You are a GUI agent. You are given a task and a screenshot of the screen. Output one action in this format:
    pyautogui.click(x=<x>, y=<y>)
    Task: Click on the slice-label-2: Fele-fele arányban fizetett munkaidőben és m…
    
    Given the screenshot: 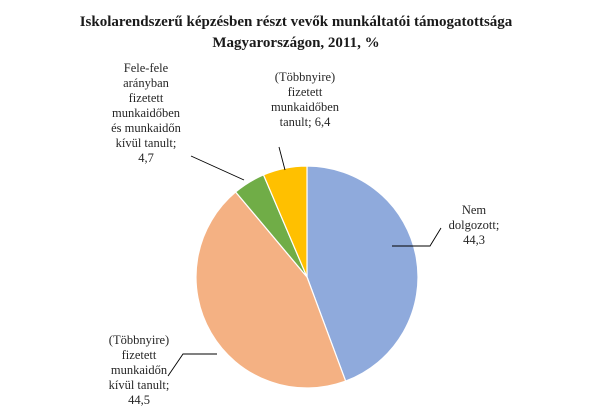 What is the action you would take?
    pyautogui.click(x=146, y=113)
    